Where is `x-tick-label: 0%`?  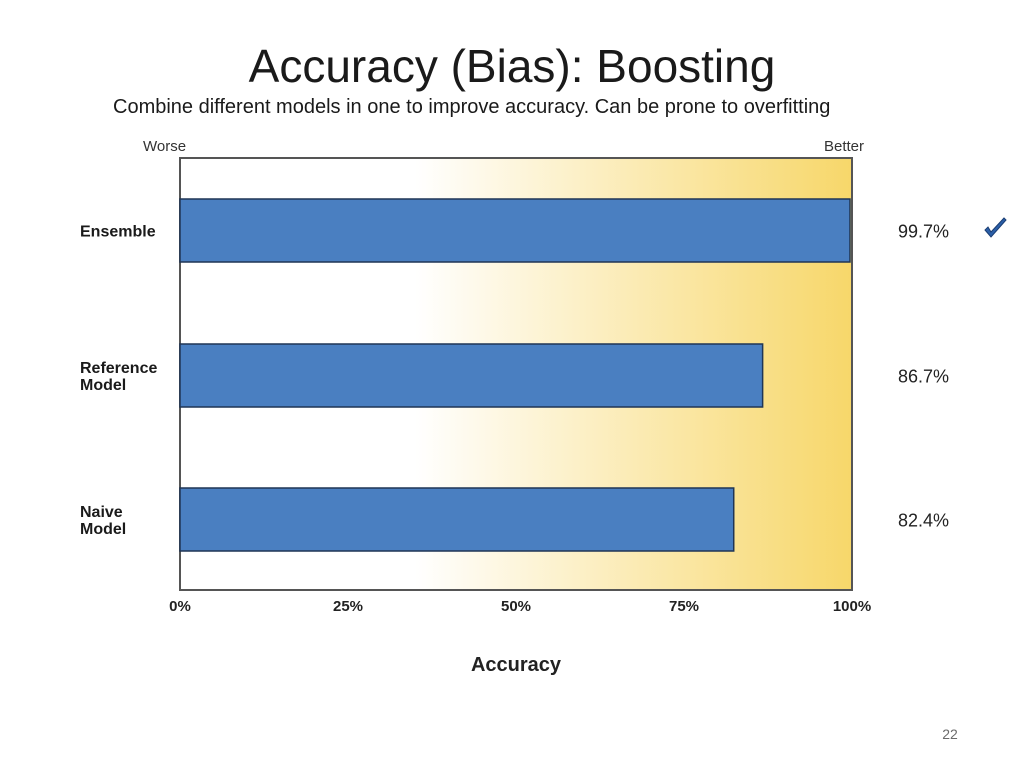
x-tick-label: 0% is located at coordinates (180, 606).